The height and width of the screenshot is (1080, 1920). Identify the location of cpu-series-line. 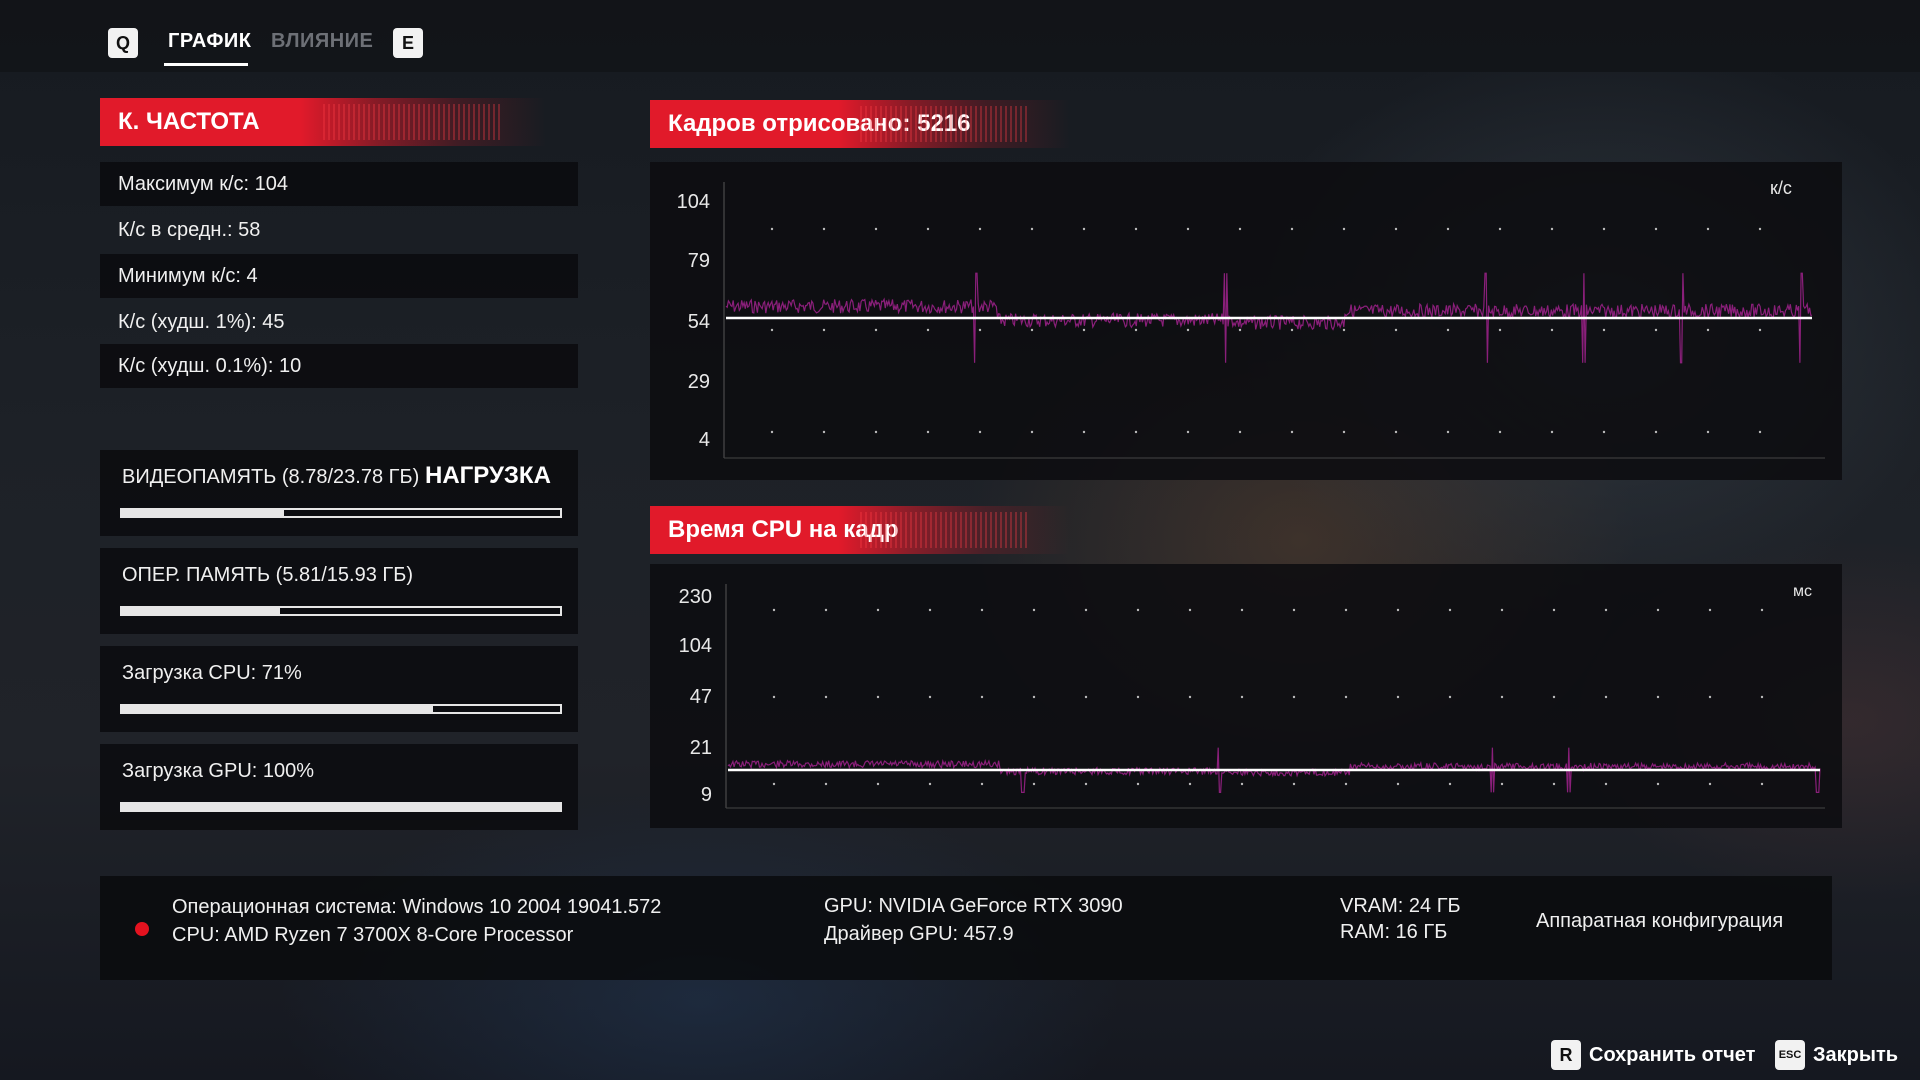
(1274, 770).